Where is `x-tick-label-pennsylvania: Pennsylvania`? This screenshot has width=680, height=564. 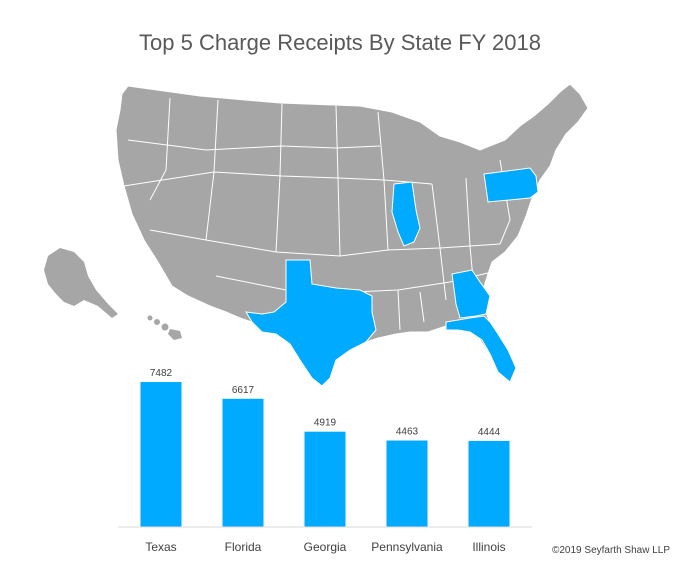 x-tick-label-pennsylvania: Pennsylvania is located at coordinates (407, 547).